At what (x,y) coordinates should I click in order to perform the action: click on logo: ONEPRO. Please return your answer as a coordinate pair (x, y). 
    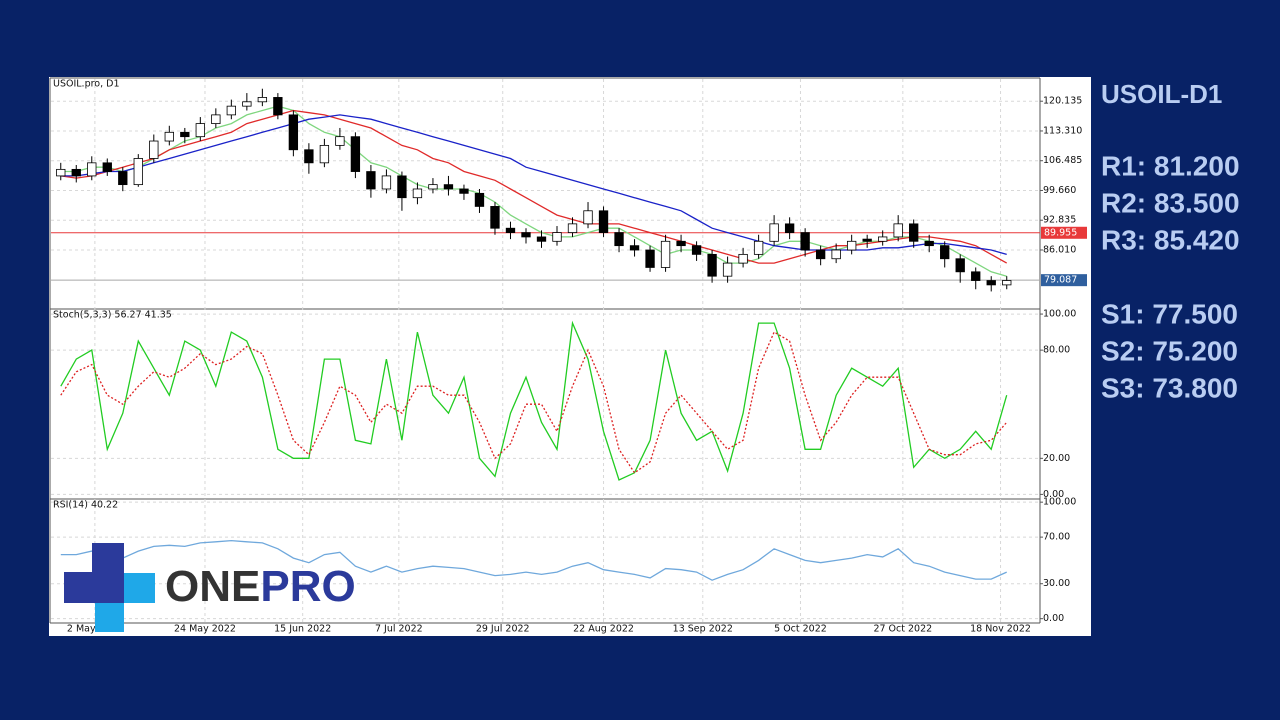
    Looking at the image, I should click on (210, 587).